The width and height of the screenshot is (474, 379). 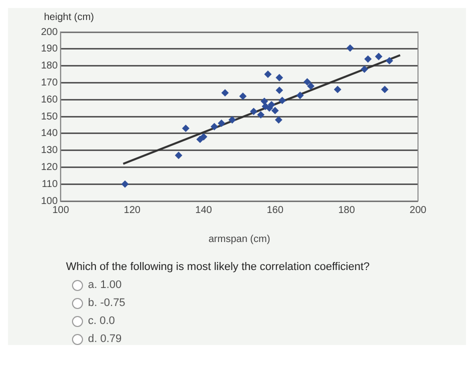 What do you see at coordinates (61, 210) in the screenshot?
I see `x-tick-label: 100` at bounding box center [61, 210].